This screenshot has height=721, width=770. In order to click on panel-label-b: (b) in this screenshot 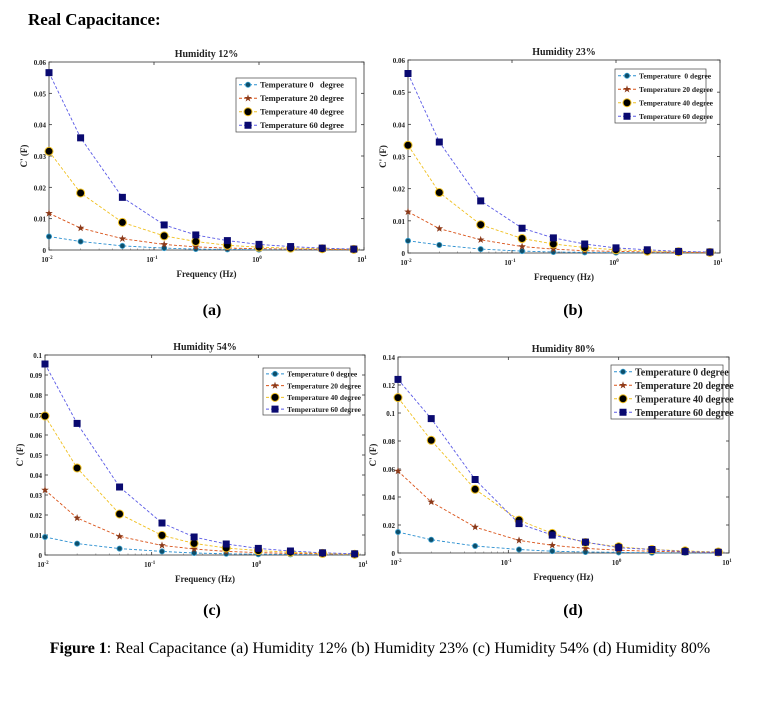, I will do `click(573, 310)`.